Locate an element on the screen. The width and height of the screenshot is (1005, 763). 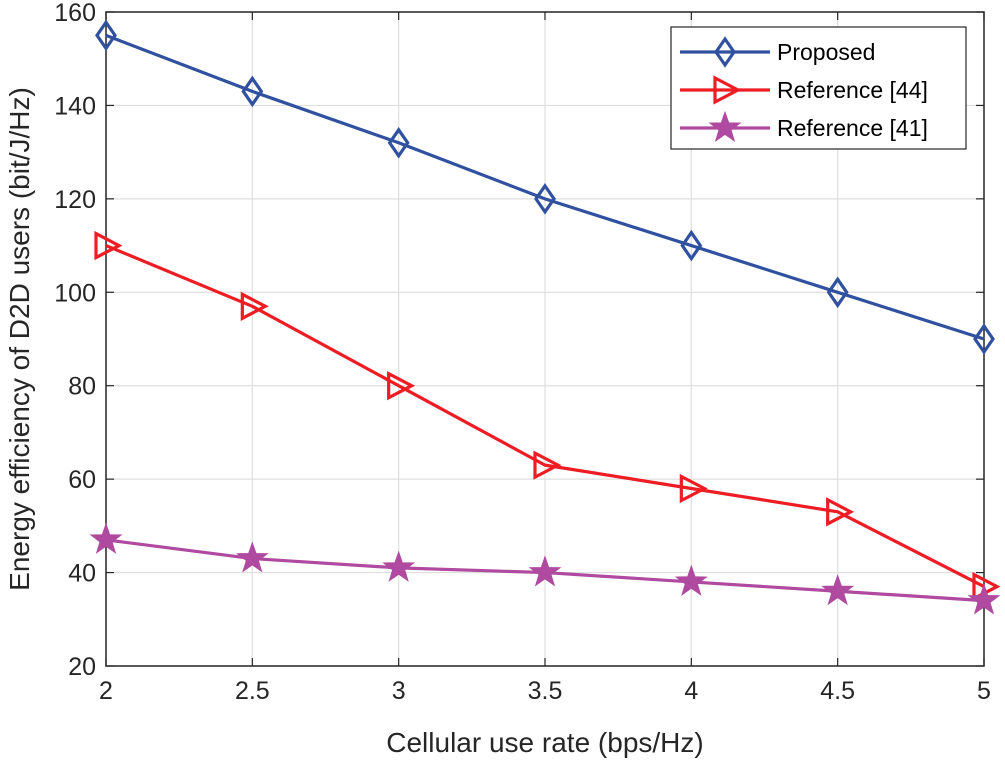
legend-entry: Reference [44] is located at coordinates (804, 90).